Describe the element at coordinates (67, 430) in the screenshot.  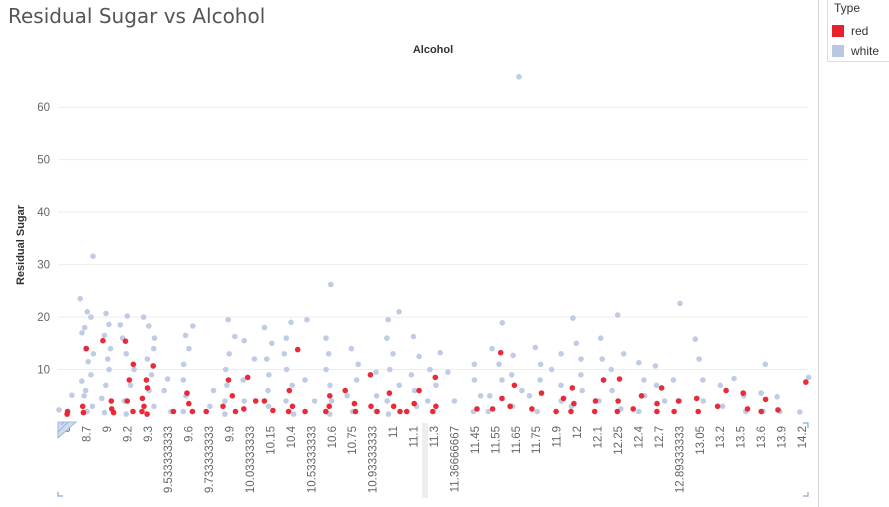
I see `resize-handle-icon` at that location.